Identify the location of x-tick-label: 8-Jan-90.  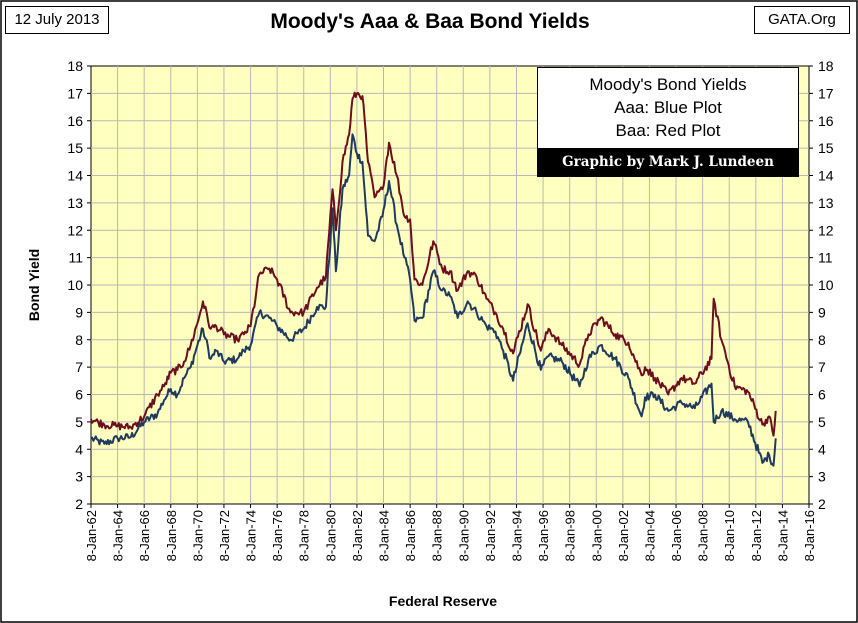
(463, 535).